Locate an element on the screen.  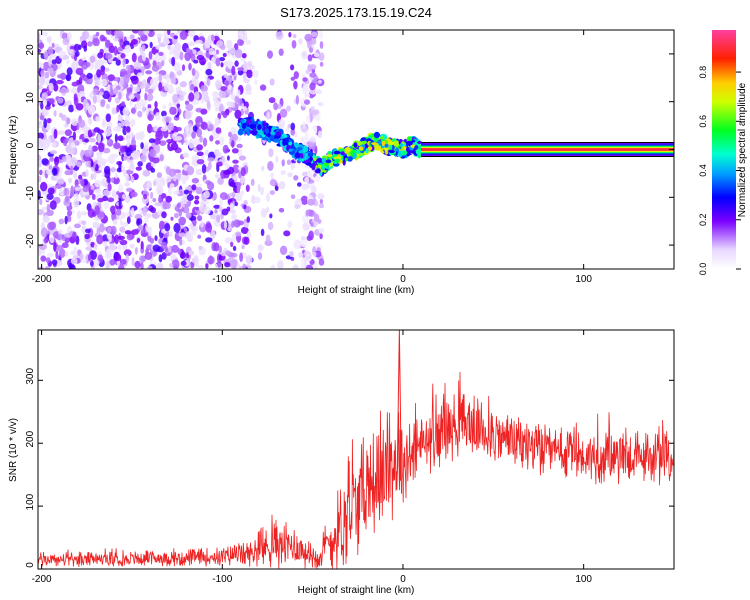
colorbar-ticks: 0.0 0.2 0.4 0.6 0.8 is located at coordinates (719, 170).